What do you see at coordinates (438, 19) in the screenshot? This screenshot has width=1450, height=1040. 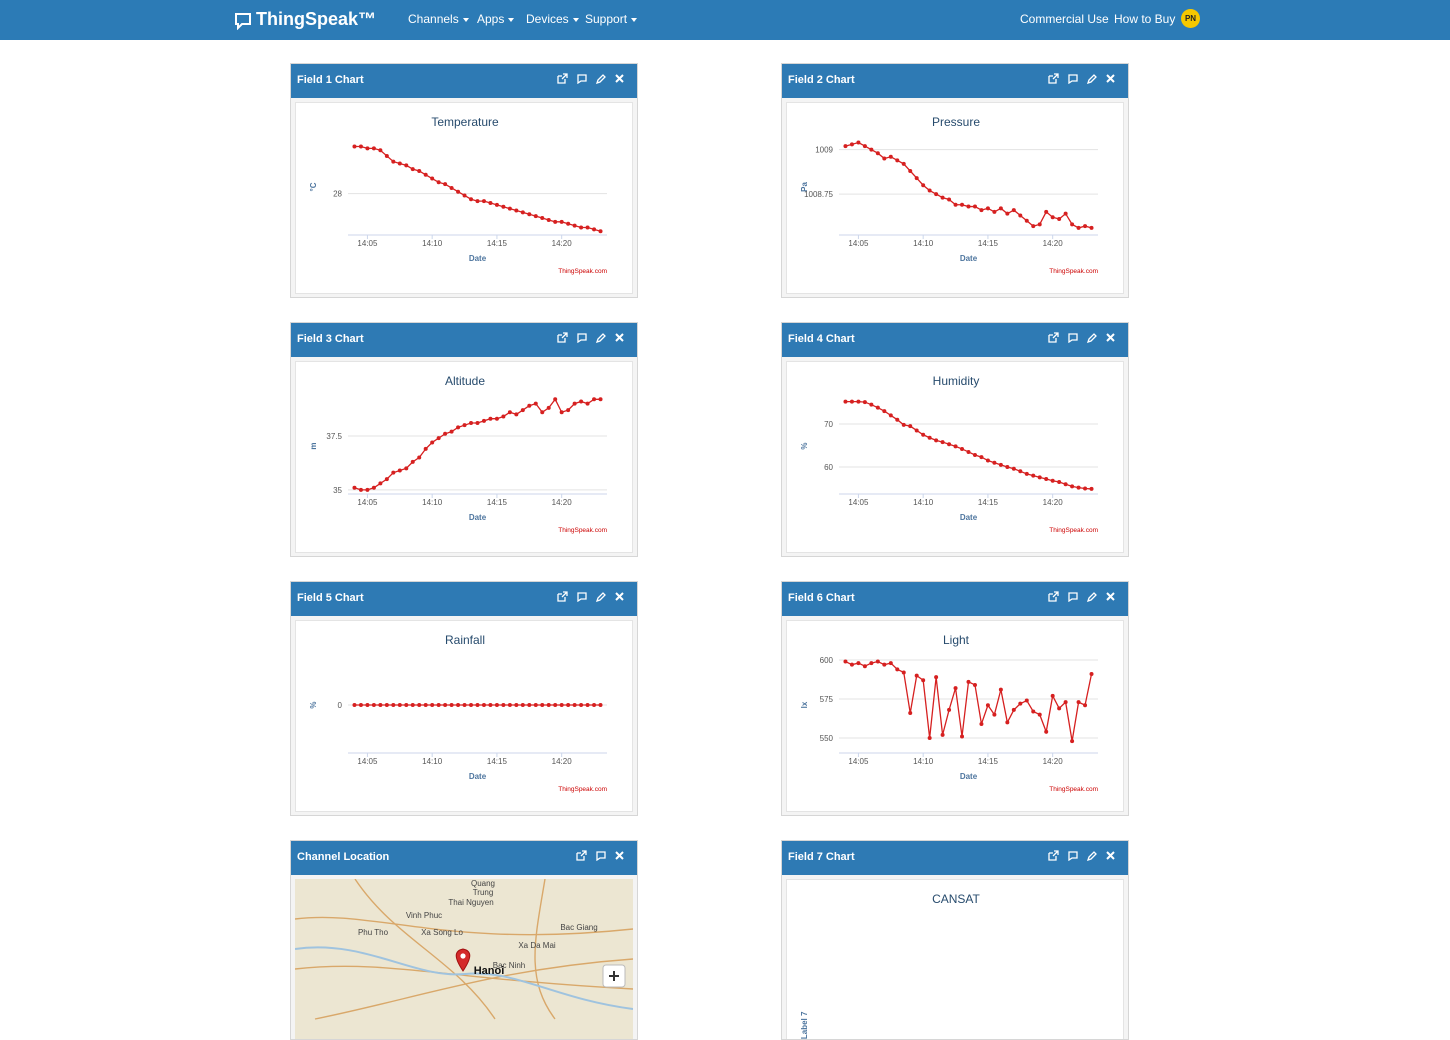 I see `menu-item: Channels` at bounding box center [438, 19].